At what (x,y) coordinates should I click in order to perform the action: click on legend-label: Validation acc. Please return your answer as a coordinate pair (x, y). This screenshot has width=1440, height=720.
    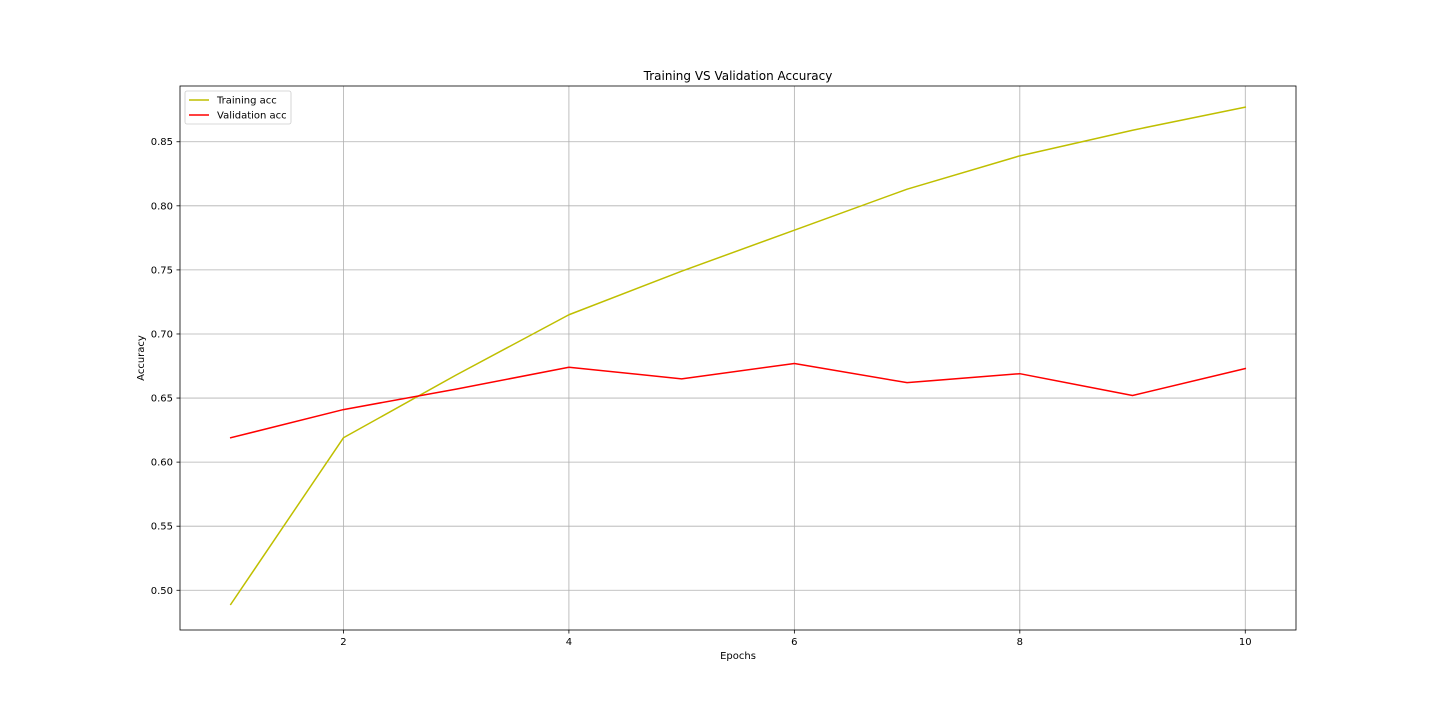
    Looking at the image, I should click on (252, 116).